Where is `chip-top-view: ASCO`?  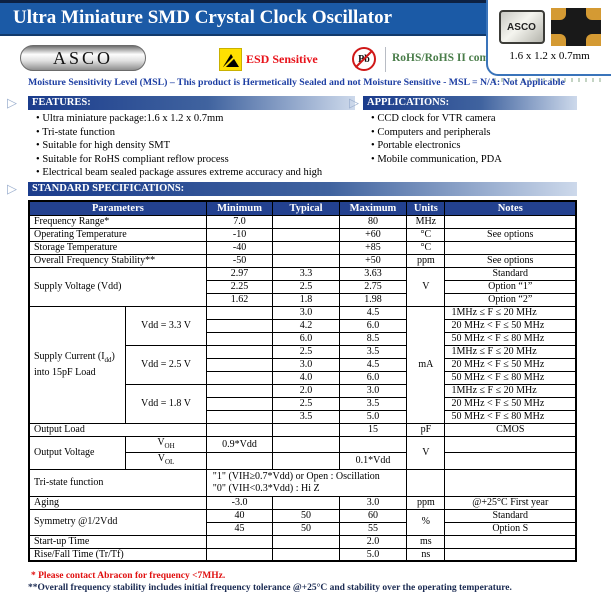 chip-top-view: ASCO is located at coordinates (521, 27).